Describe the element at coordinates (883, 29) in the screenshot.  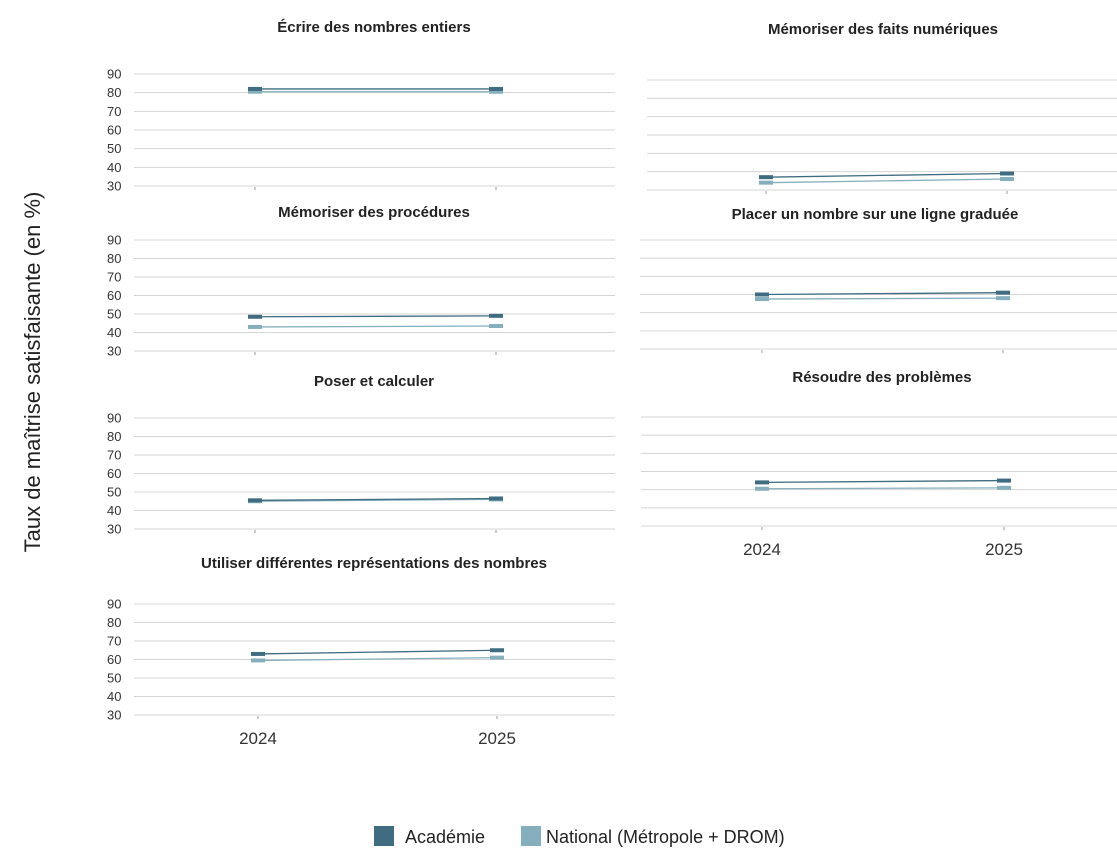
I see `panel-title: Mémoriser des faits numériques` at that location.